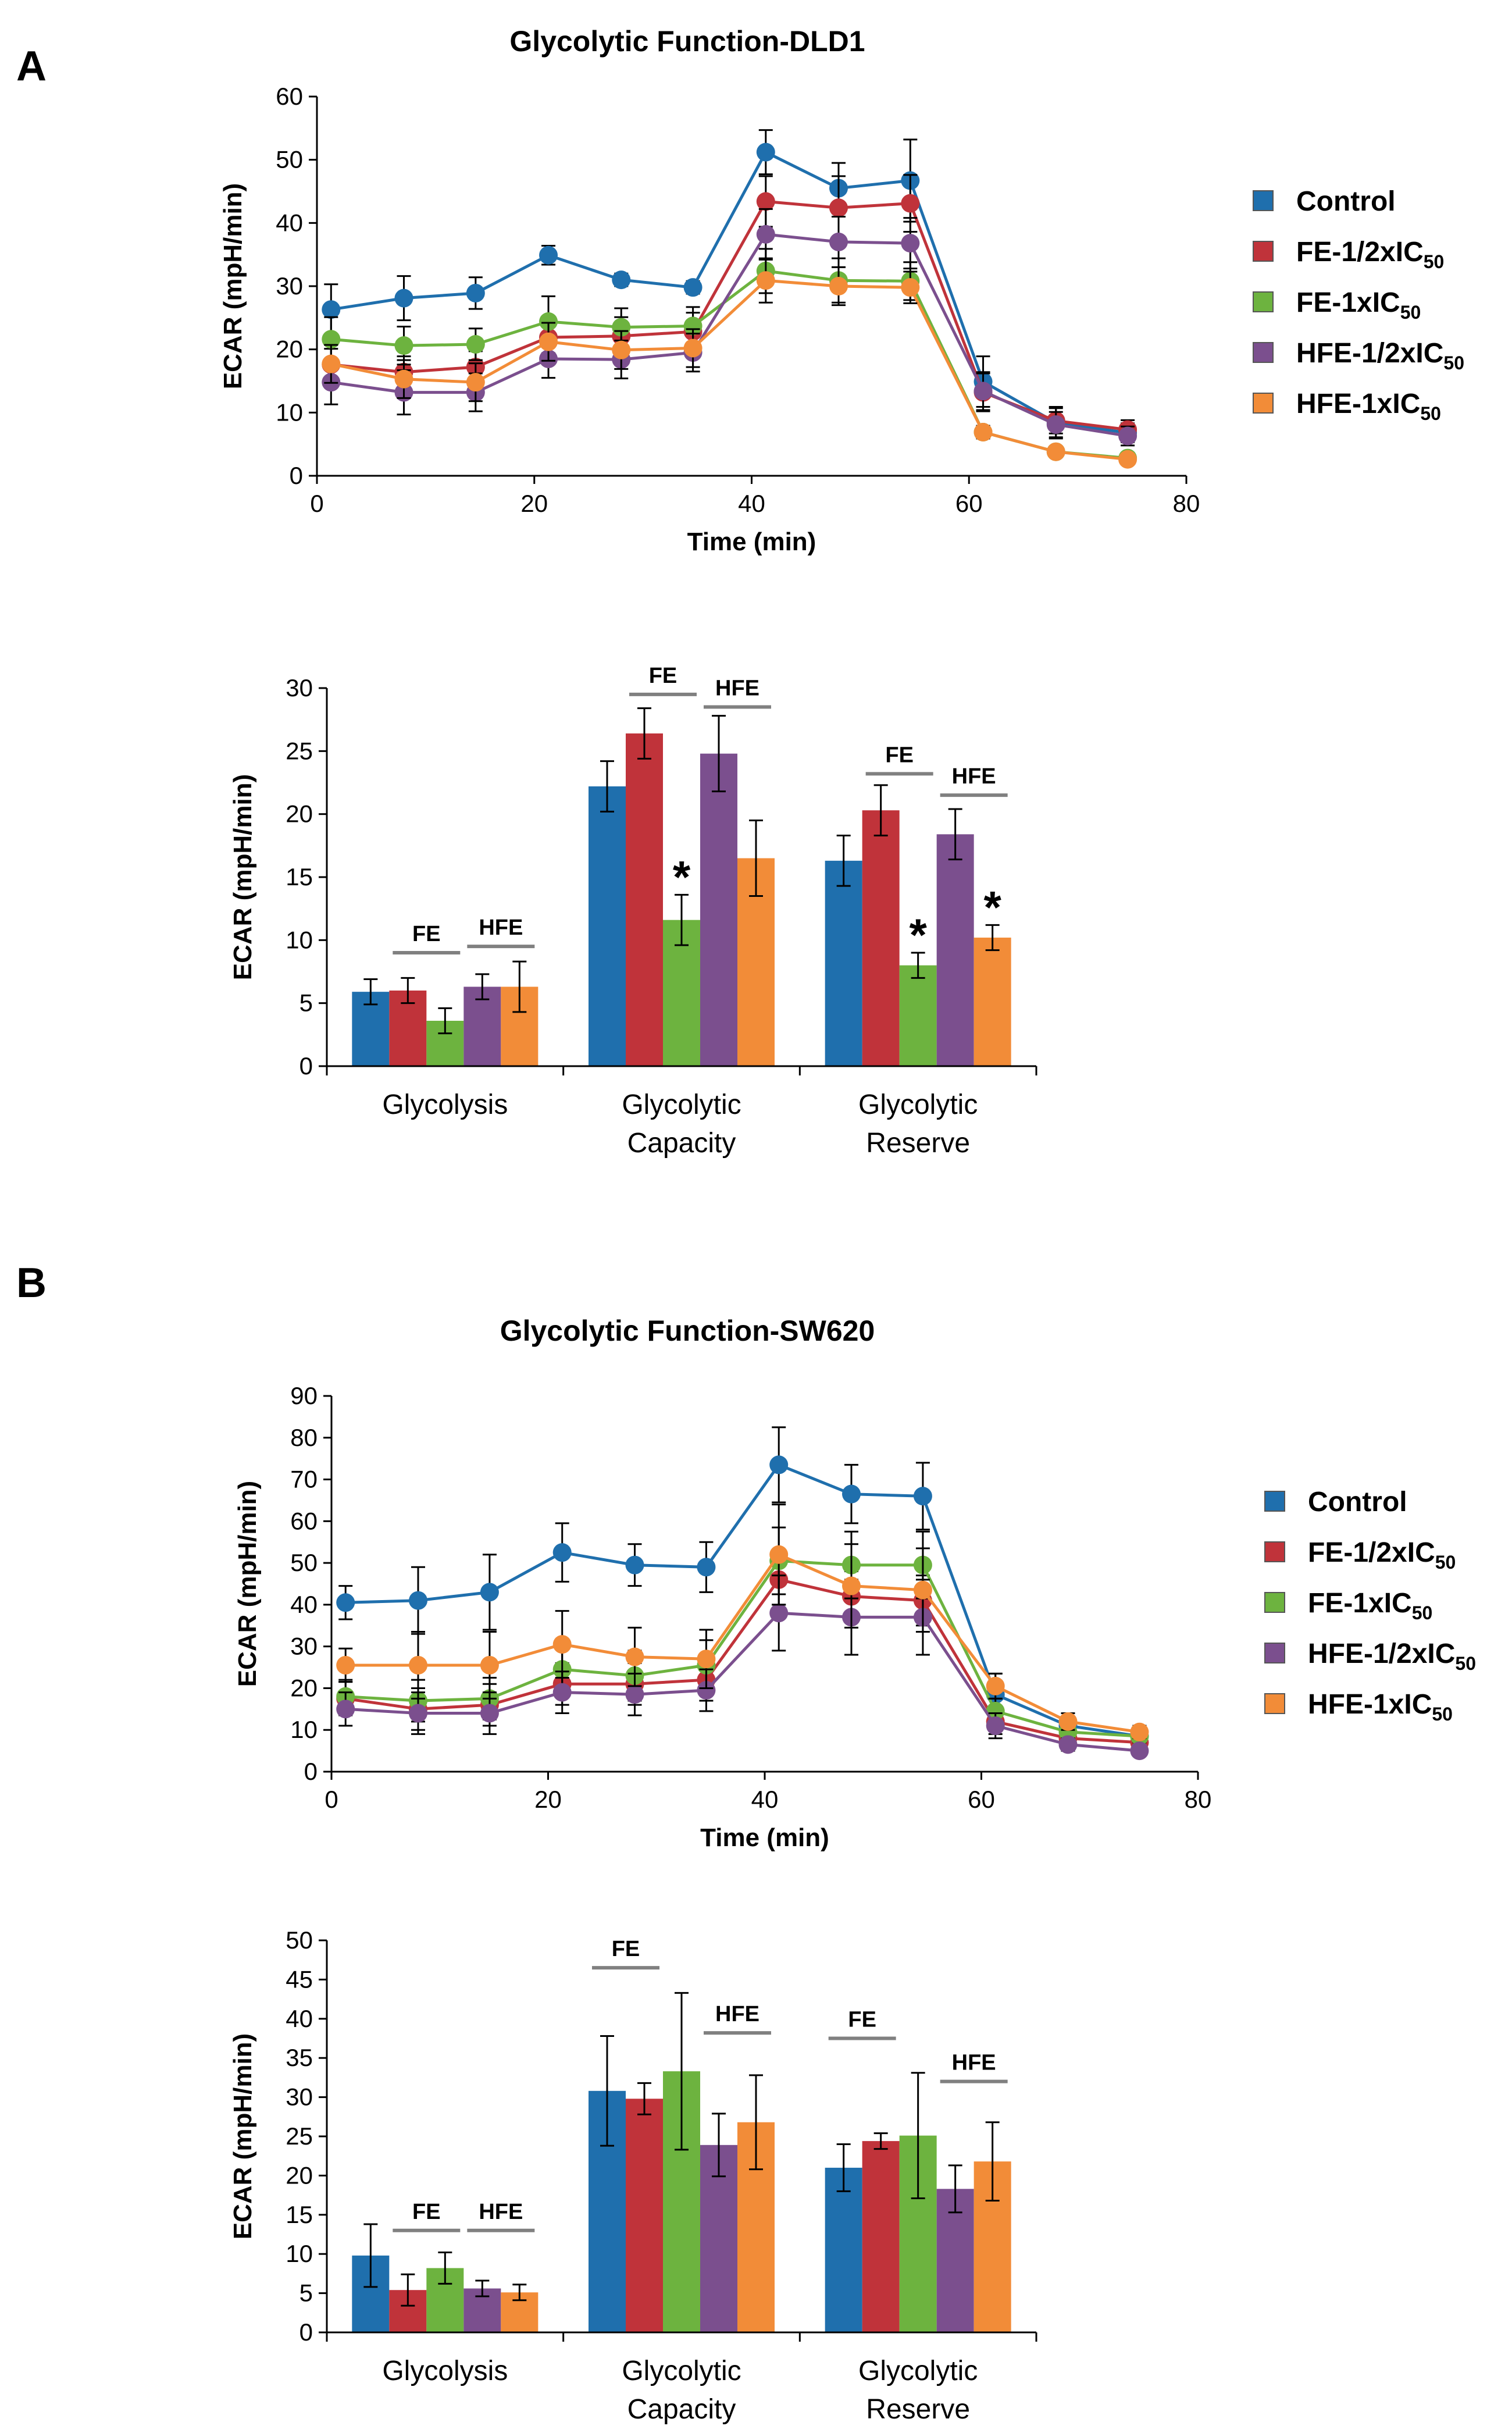 This screenshot has width=1512, height=2433. I want to click on line-a-x-tick-label: 60, so click(969, 503).